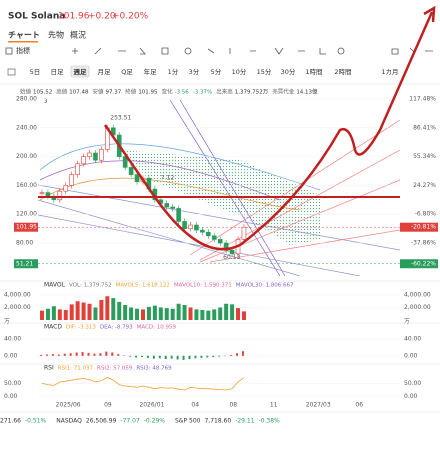  I want to click on period-button: 30分, so click(288, 71).